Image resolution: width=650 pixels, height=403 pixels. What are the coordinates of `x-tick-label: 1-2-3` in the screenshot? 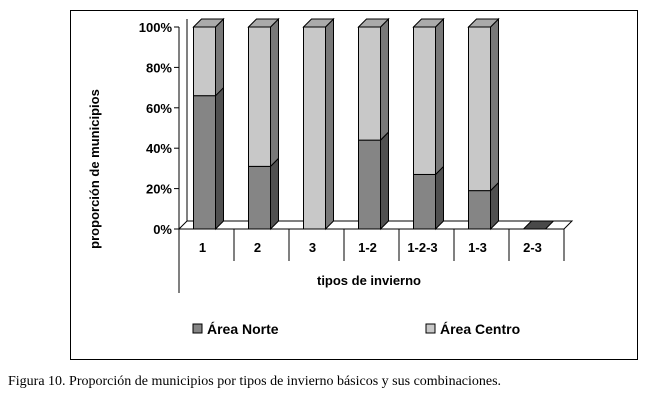 It's located at (422, 247).